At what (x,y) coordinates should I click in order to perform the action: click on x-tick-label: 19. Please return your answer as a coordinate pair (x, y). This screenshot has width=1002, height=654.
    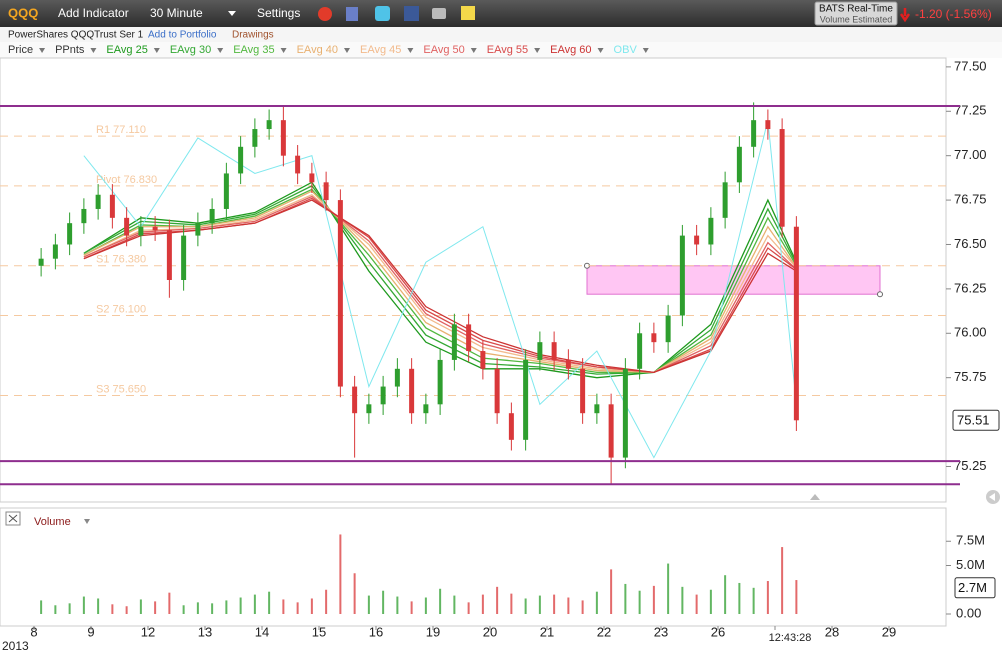
    Looking at the image, I should click on (433, 631).